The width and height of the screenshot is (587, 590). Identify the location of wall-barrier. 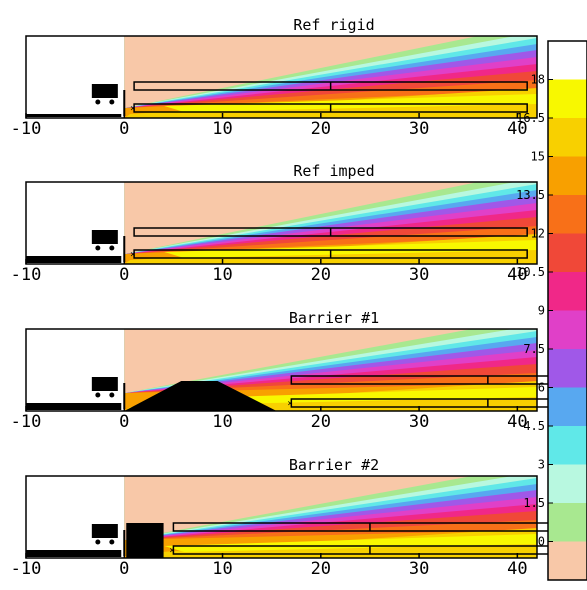
(145, 540).